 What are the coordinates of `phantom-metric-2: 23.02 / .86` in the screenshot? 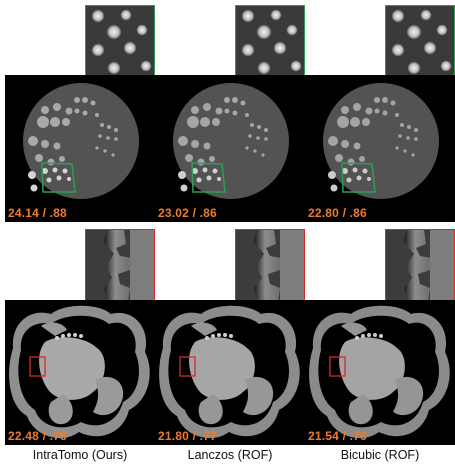 It's located at (187, 213).